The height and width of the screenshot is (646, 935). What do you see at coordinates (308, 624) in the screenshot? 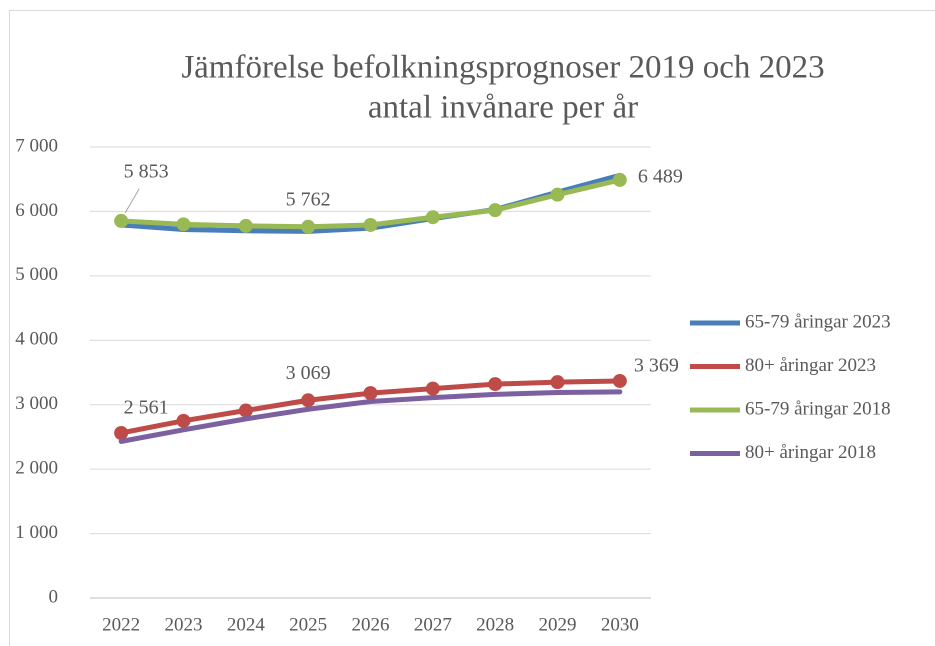
I see `x-tick-label: 2025` at bounding box center [308, 624].